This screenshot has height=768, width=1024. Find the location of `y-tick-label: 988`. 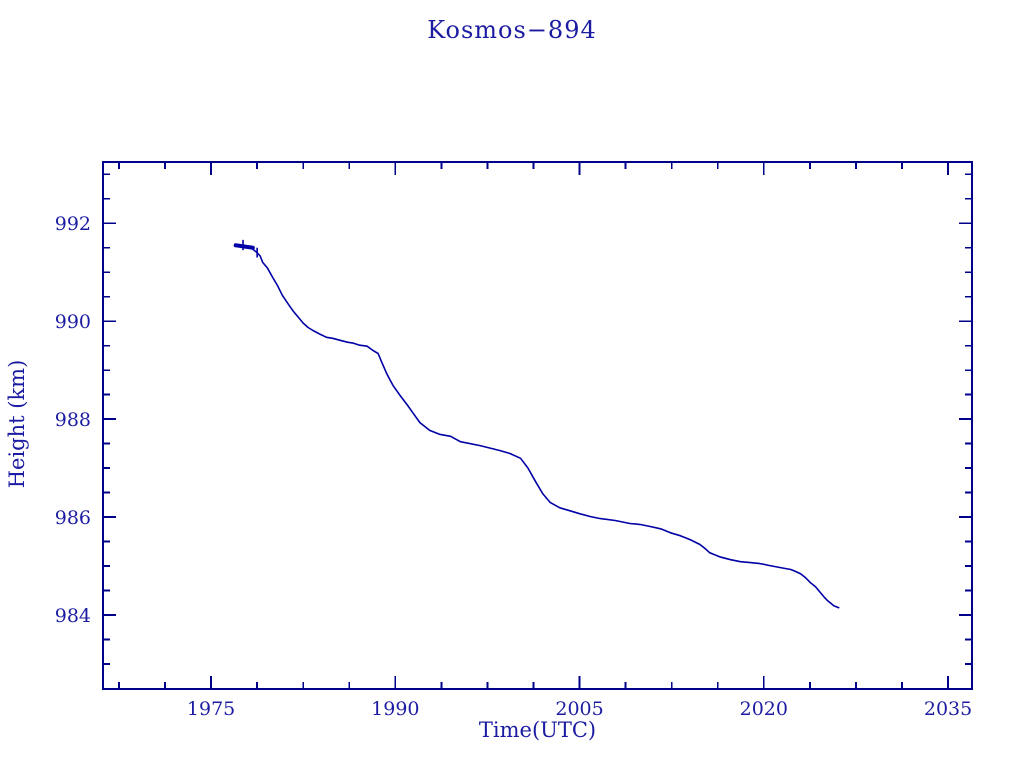

y-tick-label: 988 is located at coordinates (73, 420).